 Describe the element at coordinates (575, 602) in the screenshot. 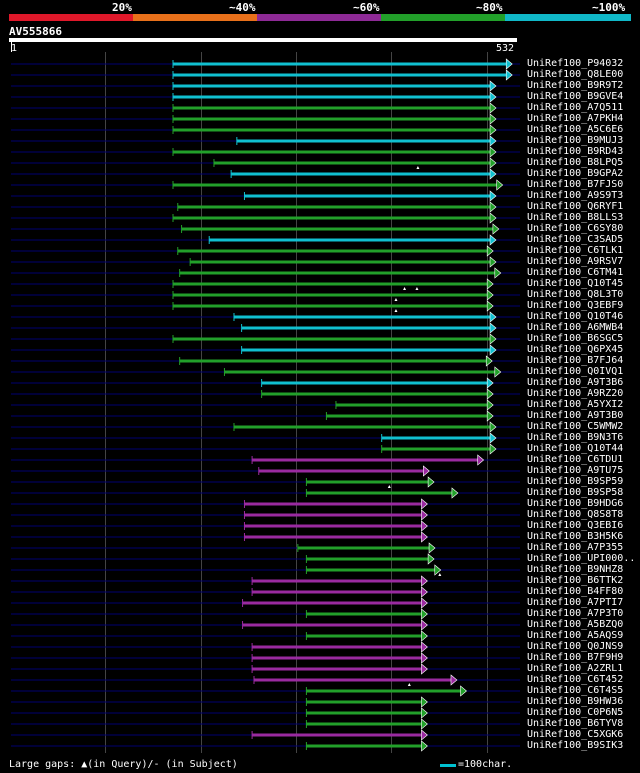

I see `hit-label: UniRef100_A7PTI7` at that location.